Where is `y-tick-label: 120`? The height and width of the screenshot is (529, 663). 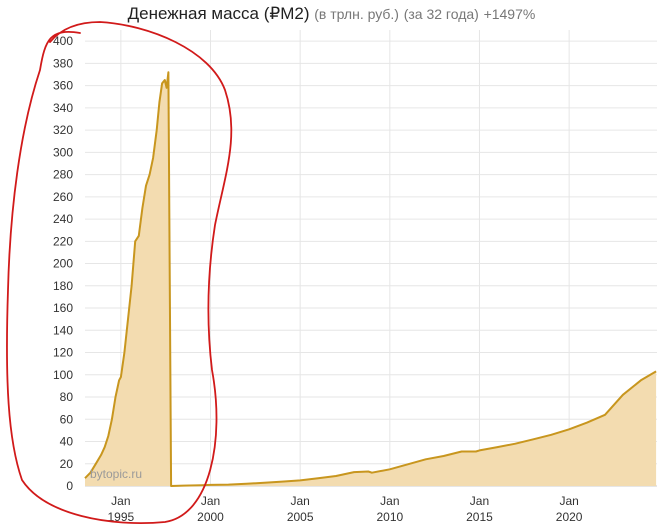 y-tick-label: 120 is located at coordinates (63, 353).